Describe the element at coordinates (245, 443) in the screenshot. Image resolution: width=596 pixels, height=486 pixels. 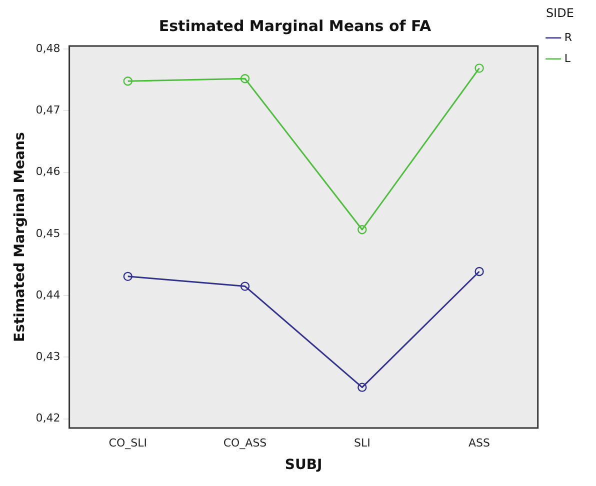
I see `x-tick-label: CO_ASS` at that location.